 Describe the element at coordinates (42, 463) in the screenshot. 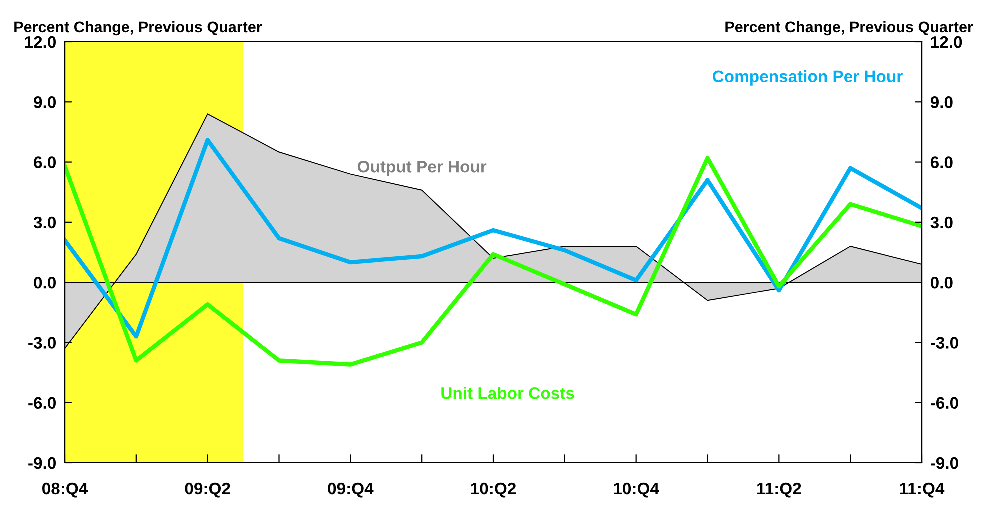

I see `y-tick-label: -9.0` at that location.